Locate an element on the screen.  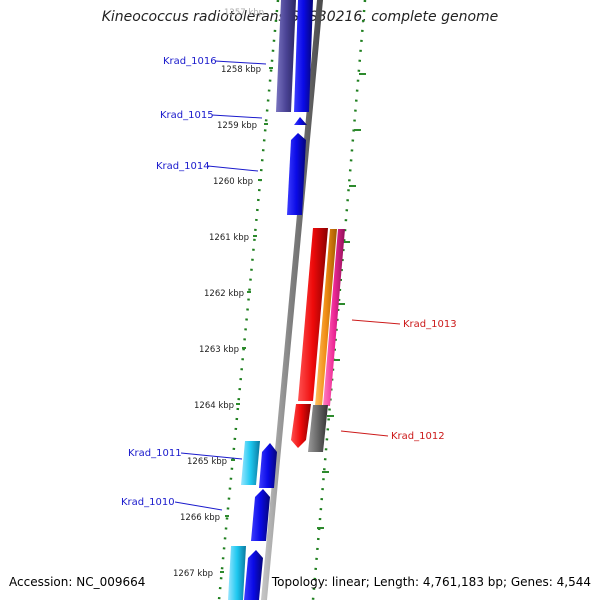
kbp-label: 1258 kbp is located at coordinates (241, 70).